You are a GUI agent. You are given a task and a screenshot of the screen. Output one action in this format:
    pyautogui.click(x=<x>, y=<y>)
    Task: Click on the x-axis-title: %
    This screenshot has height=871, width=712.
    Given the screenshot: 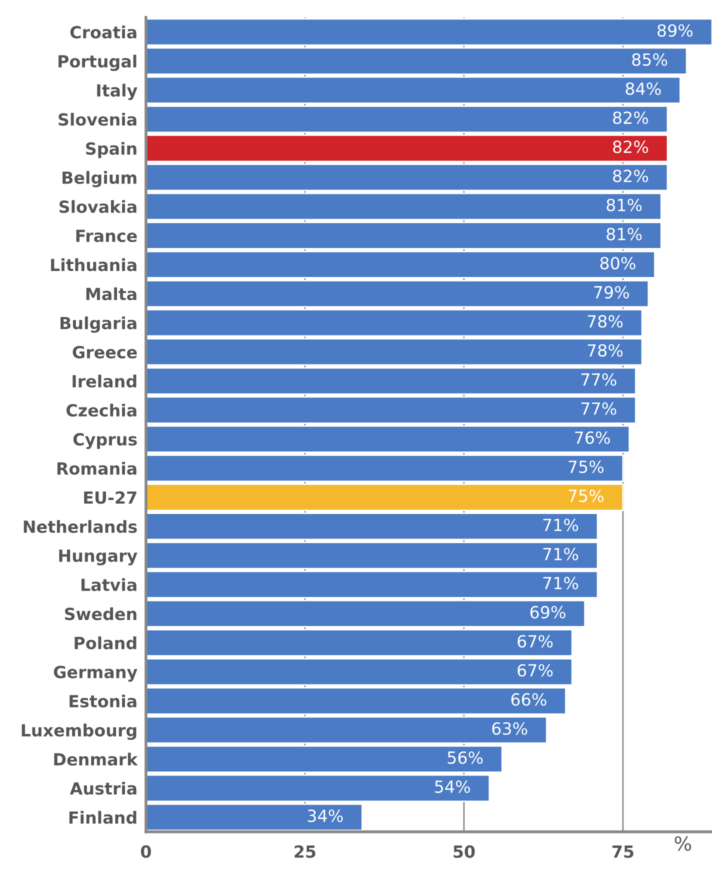 What is the action you would take?
    pyautogui.click(x=683, y=843)
    